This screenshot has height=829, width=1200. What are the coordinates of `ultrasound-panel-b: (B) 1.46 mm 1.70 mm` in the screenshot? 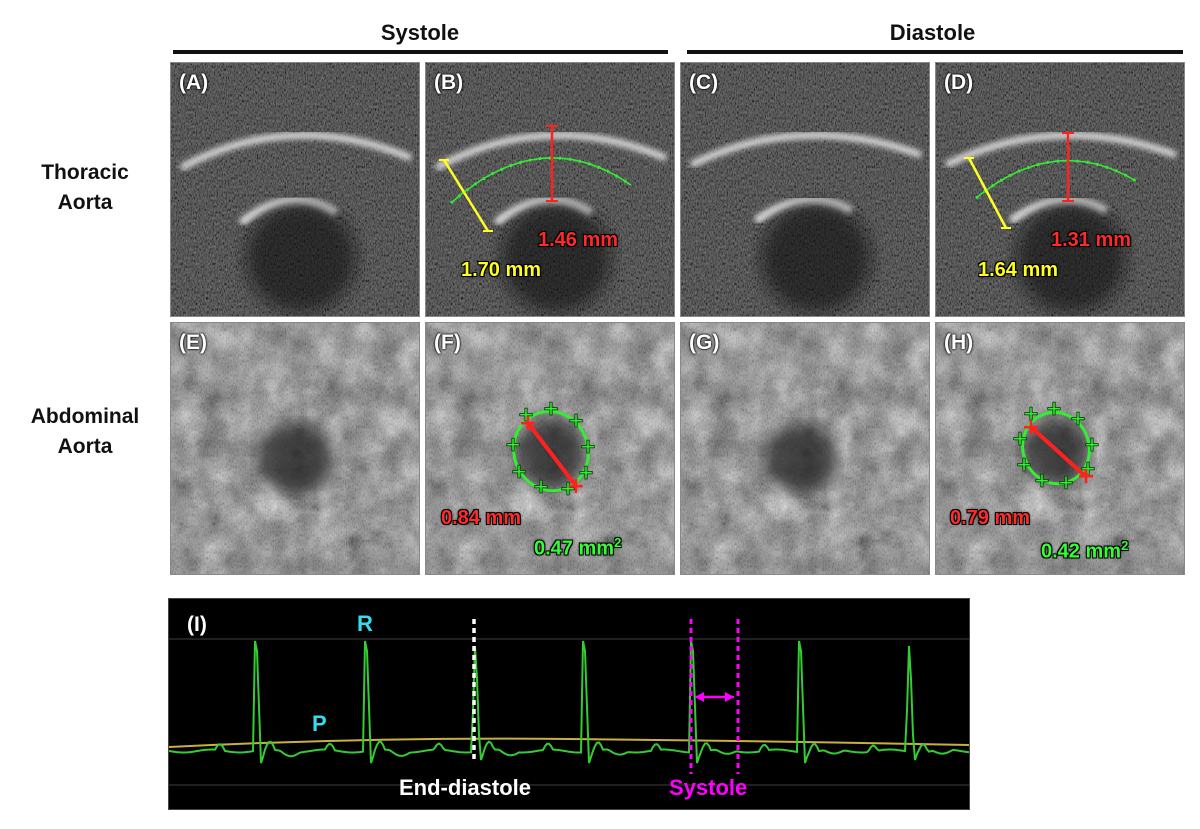 It's located at (550, 189).